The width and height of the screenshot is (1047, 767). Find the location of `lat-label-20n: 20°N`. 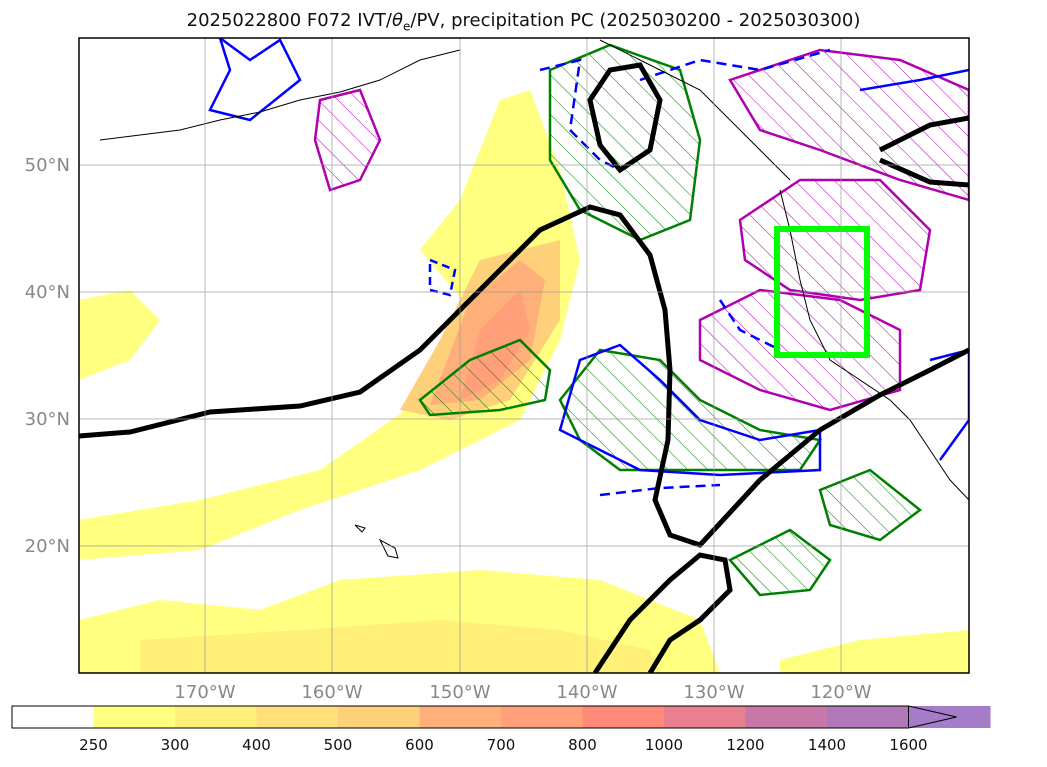

lat-label-20n: 20°N is located at coordinates (47, 546).